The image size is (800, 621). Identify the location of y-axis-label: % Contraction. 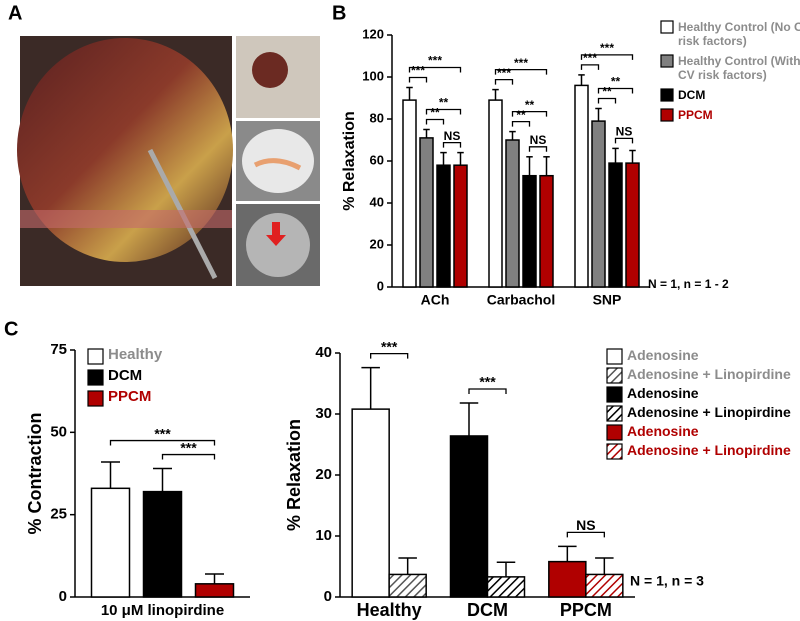
(35, 473).